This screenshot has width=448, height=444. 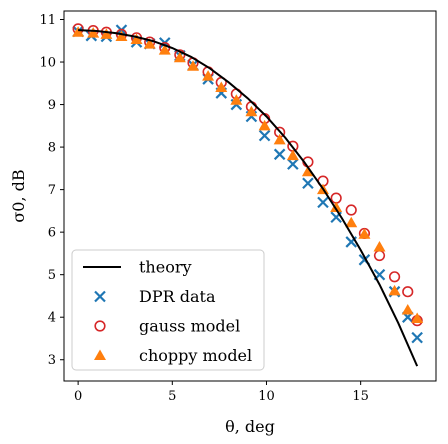 I want to click on x-tick-label: 10, so click(x=266, y=396).